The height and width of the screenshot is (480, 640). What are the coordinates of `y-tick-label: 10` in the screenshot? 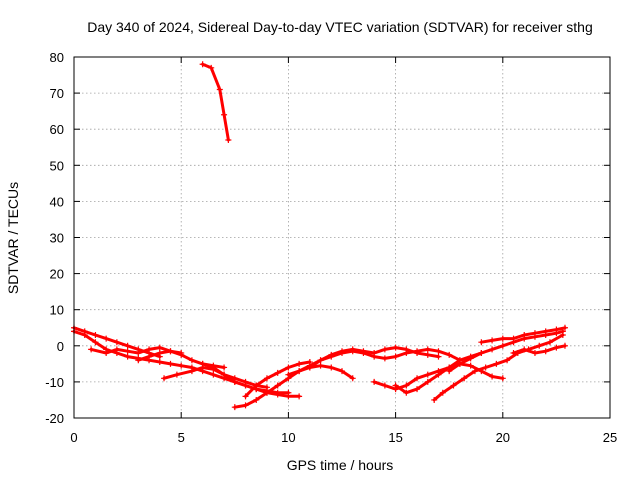 It's located at (57, 310).